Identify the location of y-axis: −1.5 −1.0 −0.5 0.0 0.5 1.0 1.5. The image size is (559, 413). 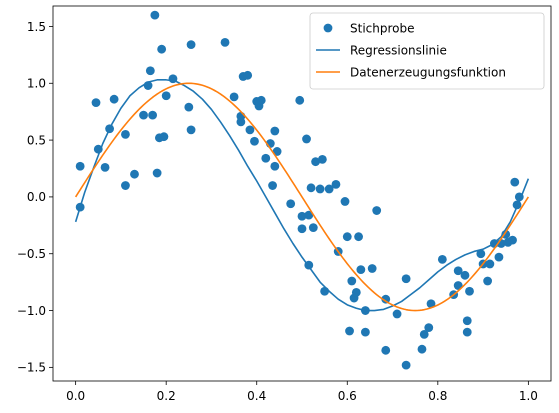
(35, 197).